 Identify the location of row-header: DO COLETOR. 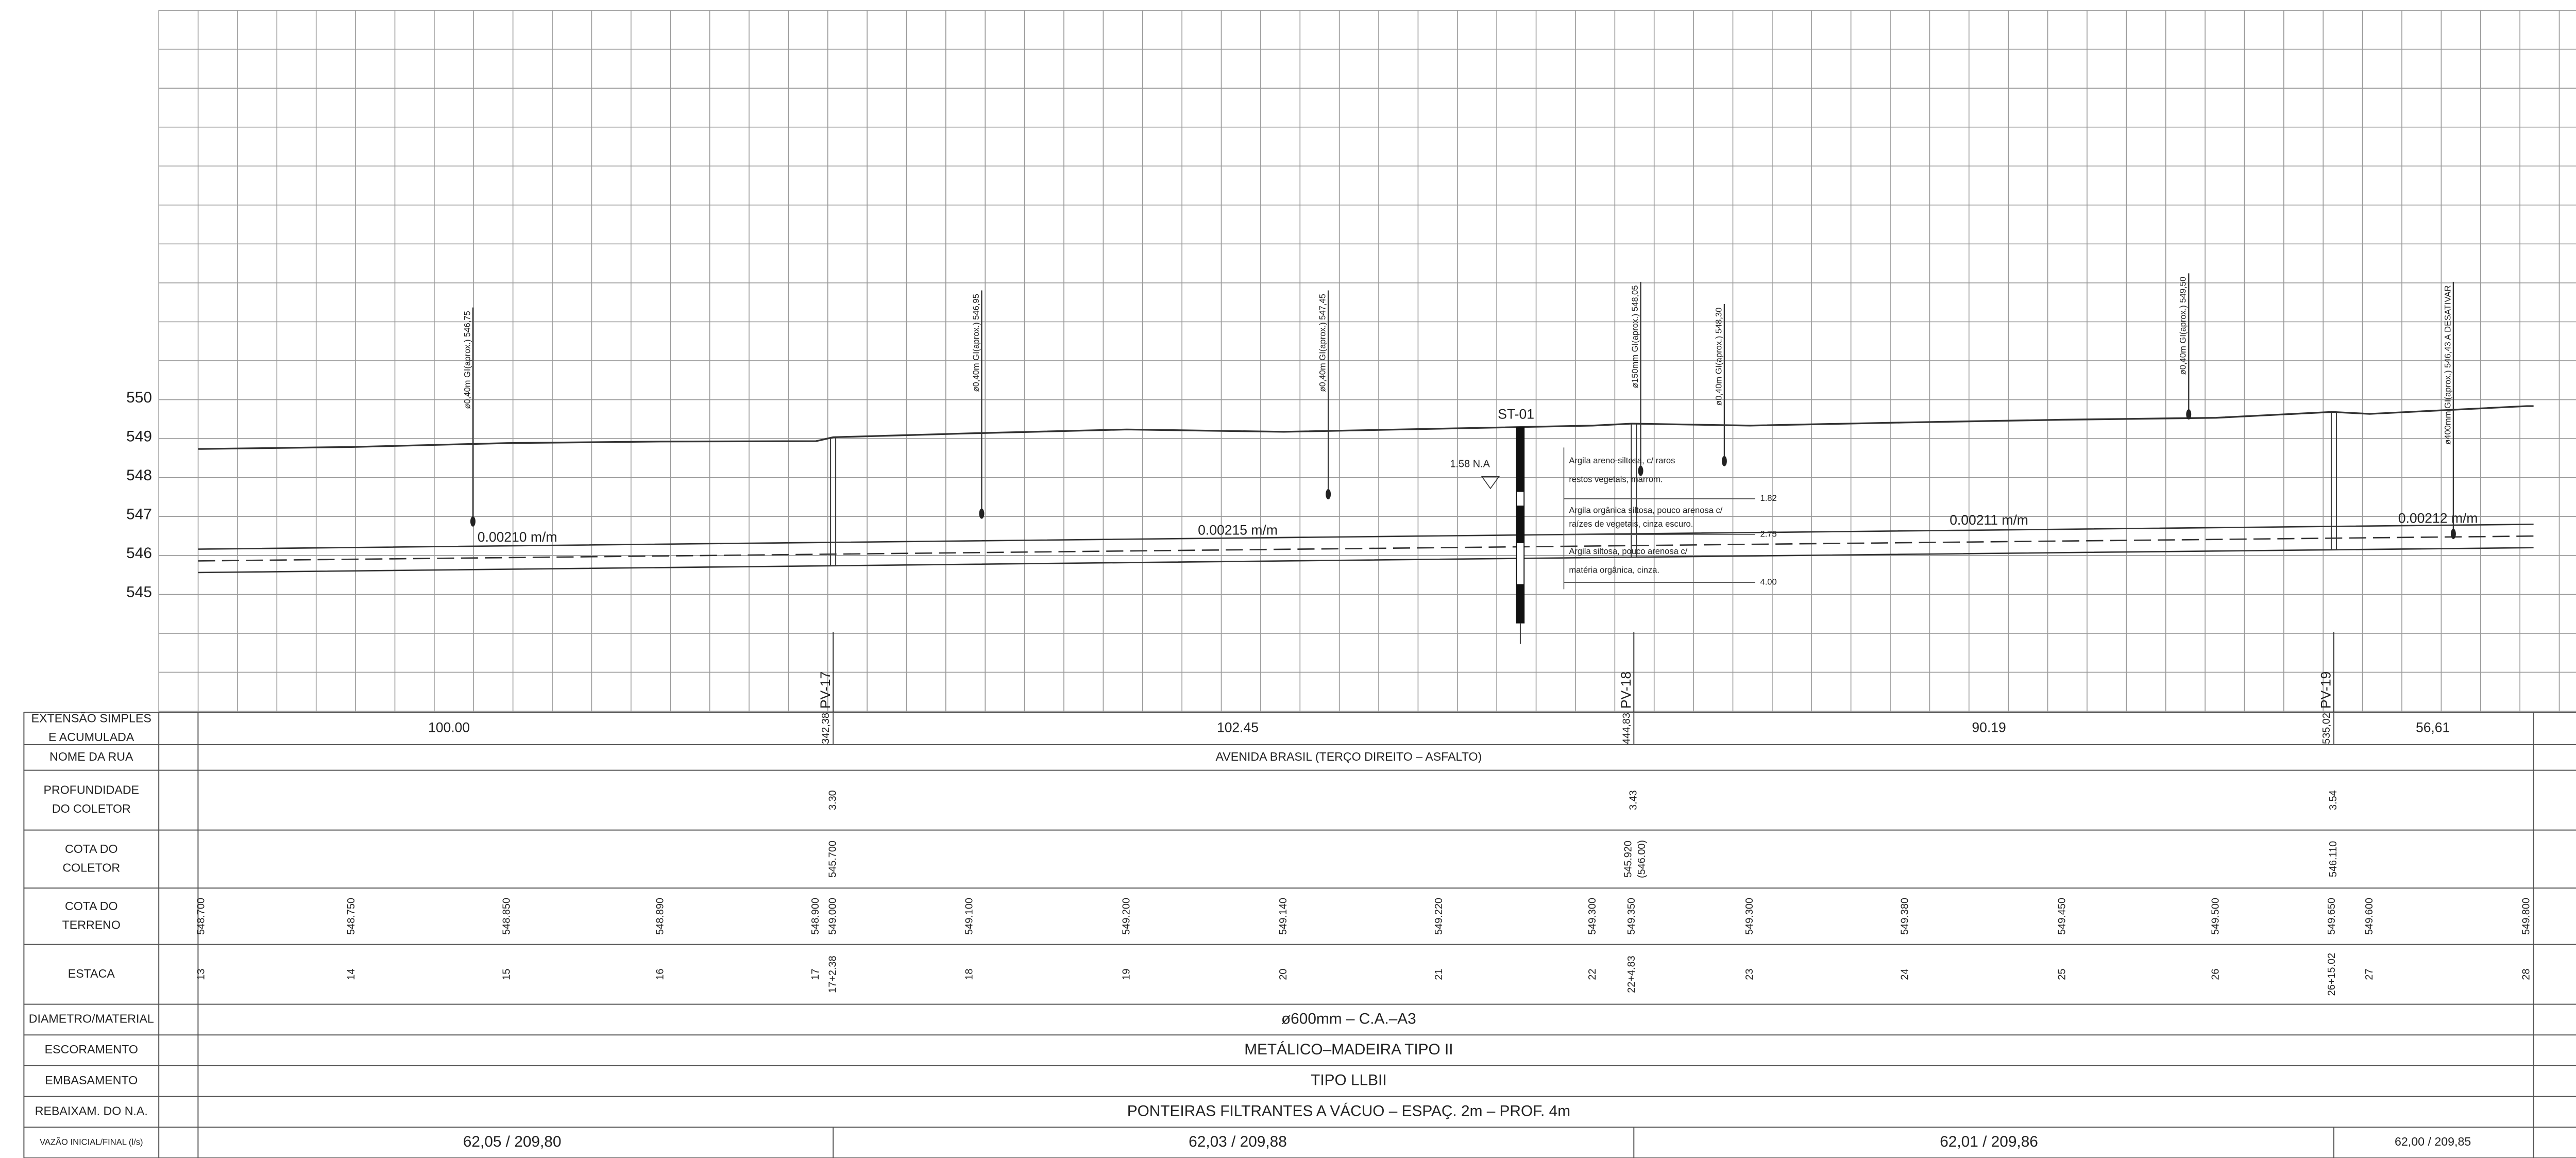
(91, 808).